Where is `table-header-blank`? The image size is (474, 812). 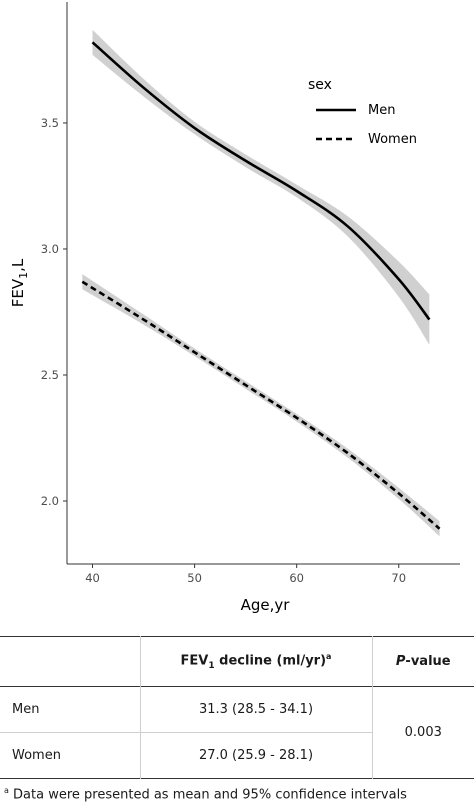
table-header-blank is located at coordinates (70, 662).